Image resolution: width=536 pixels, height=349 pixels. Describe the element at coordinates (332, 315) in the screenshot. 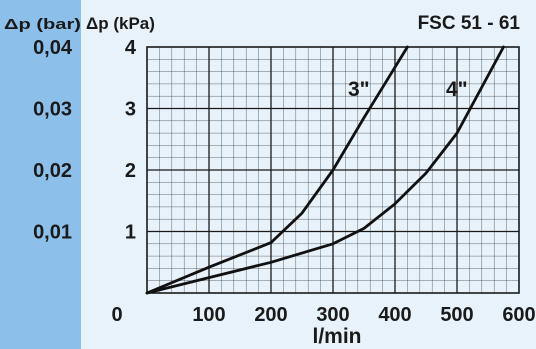

I see `x-tick-label: 300` at that location.